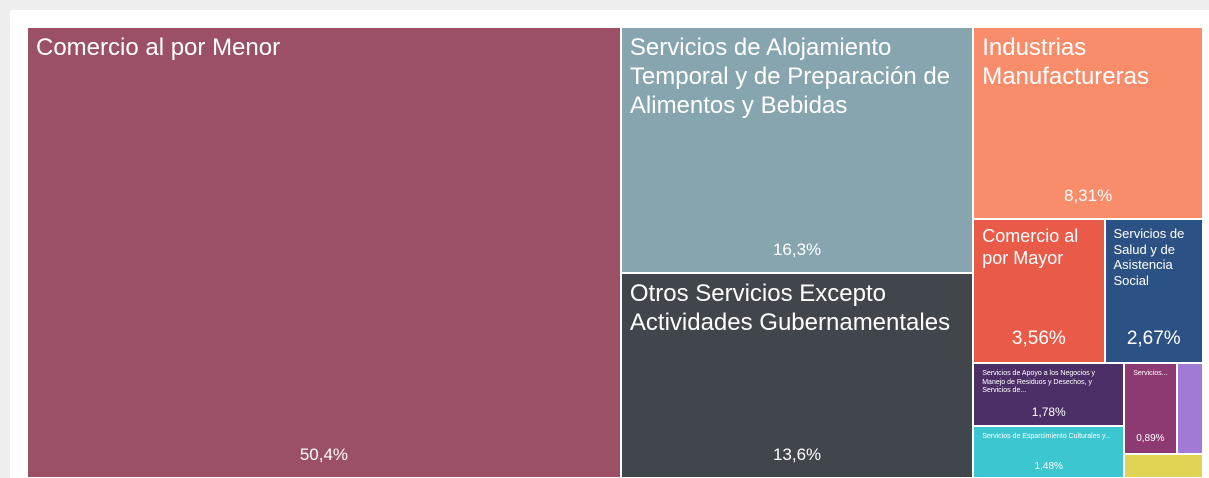 The image size is (1209, 478). I want to click on value-label: 16,3%, so click(797, 249).